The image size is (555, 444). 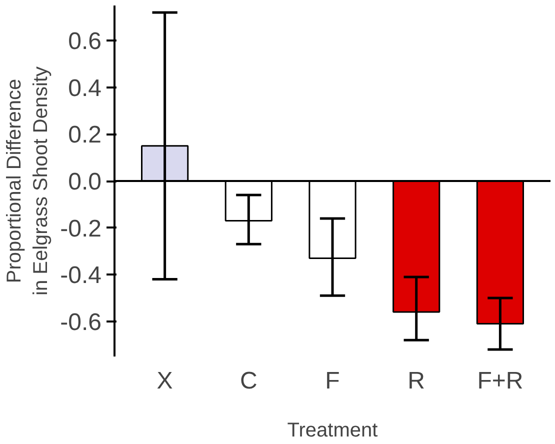 I want to click on x-tick-label: F, so click(x=332, y=381).